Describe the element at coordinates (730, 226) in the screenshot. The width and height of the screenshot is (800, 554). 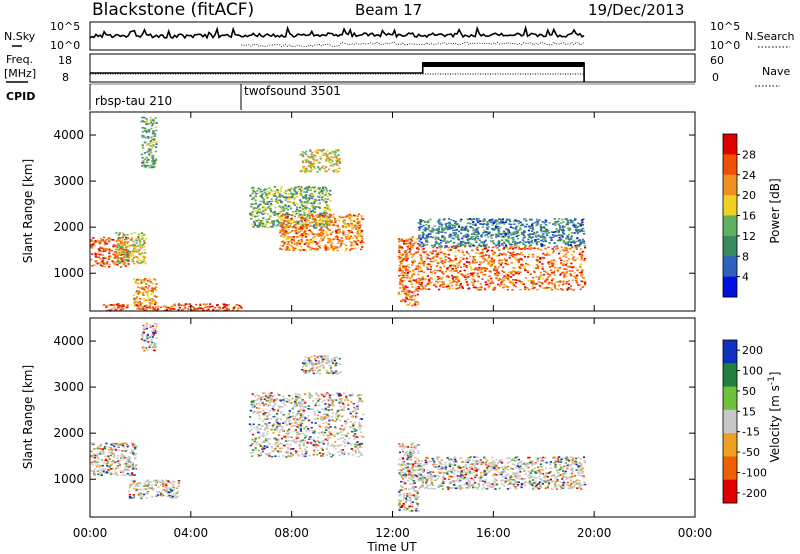
I see `colorbar-swatch` at that location.